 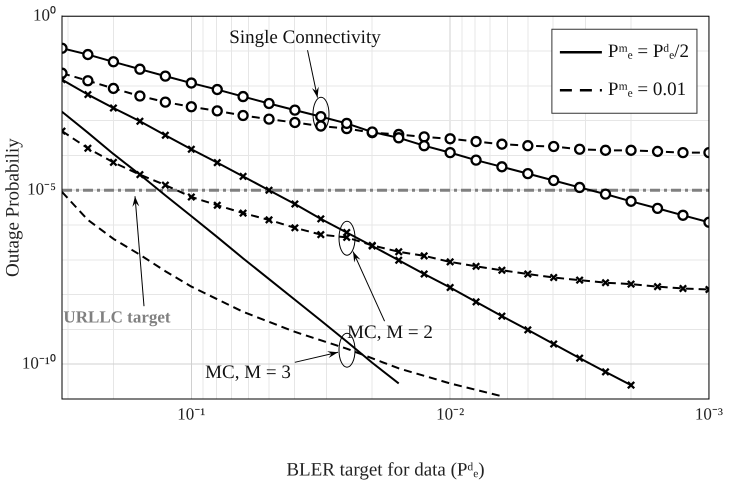 What do you see at coordinates (39, 363) in the screenshot?
I see `y-tick-label: 10⁻¹⁰` at bounding box center [39, 363].